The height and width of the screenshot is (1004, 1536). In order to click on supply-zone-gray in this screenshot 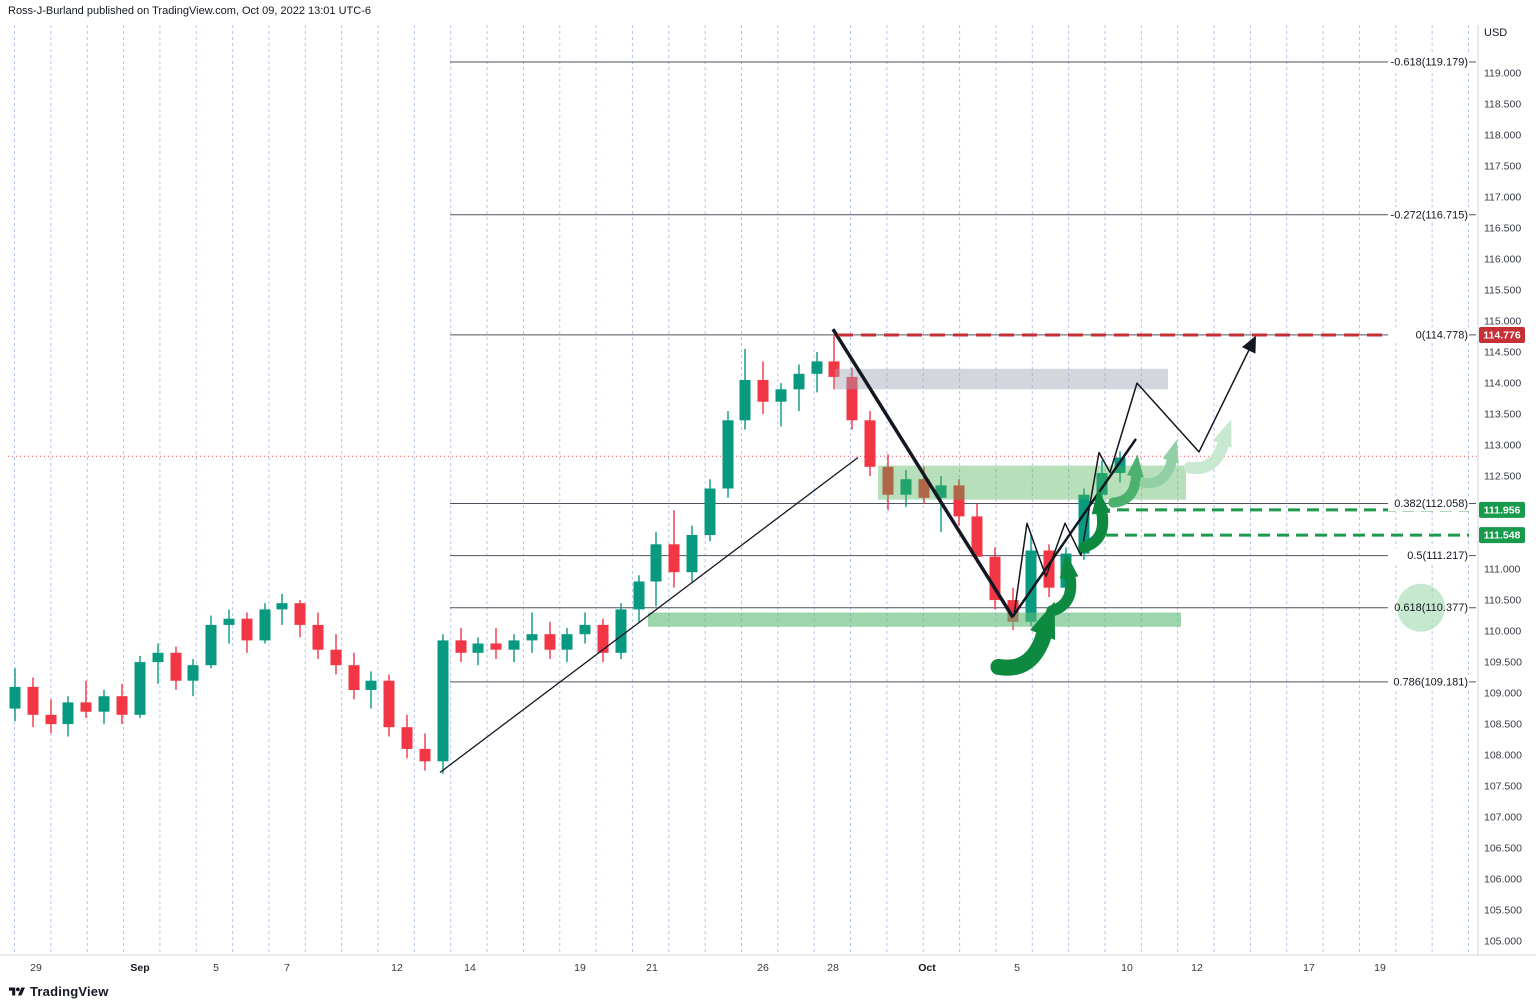, I will do `click(1001, 379)`.